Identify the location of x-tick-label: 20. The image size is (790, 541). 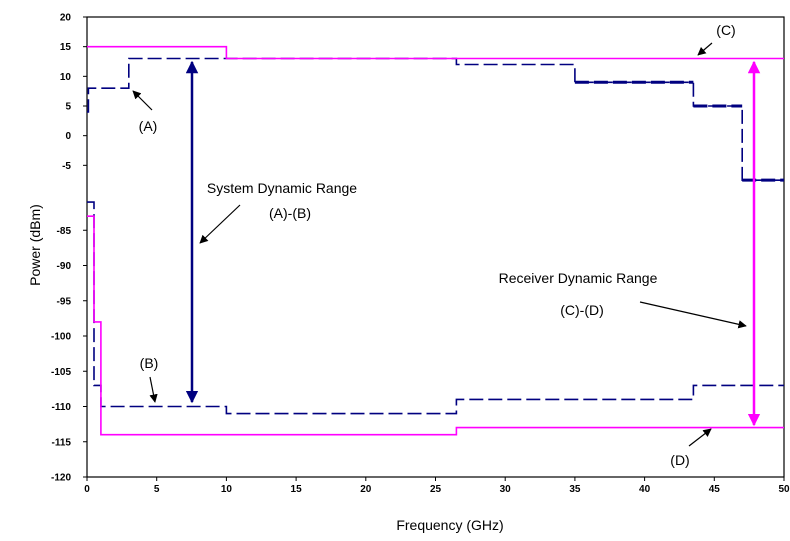
(366, 489).